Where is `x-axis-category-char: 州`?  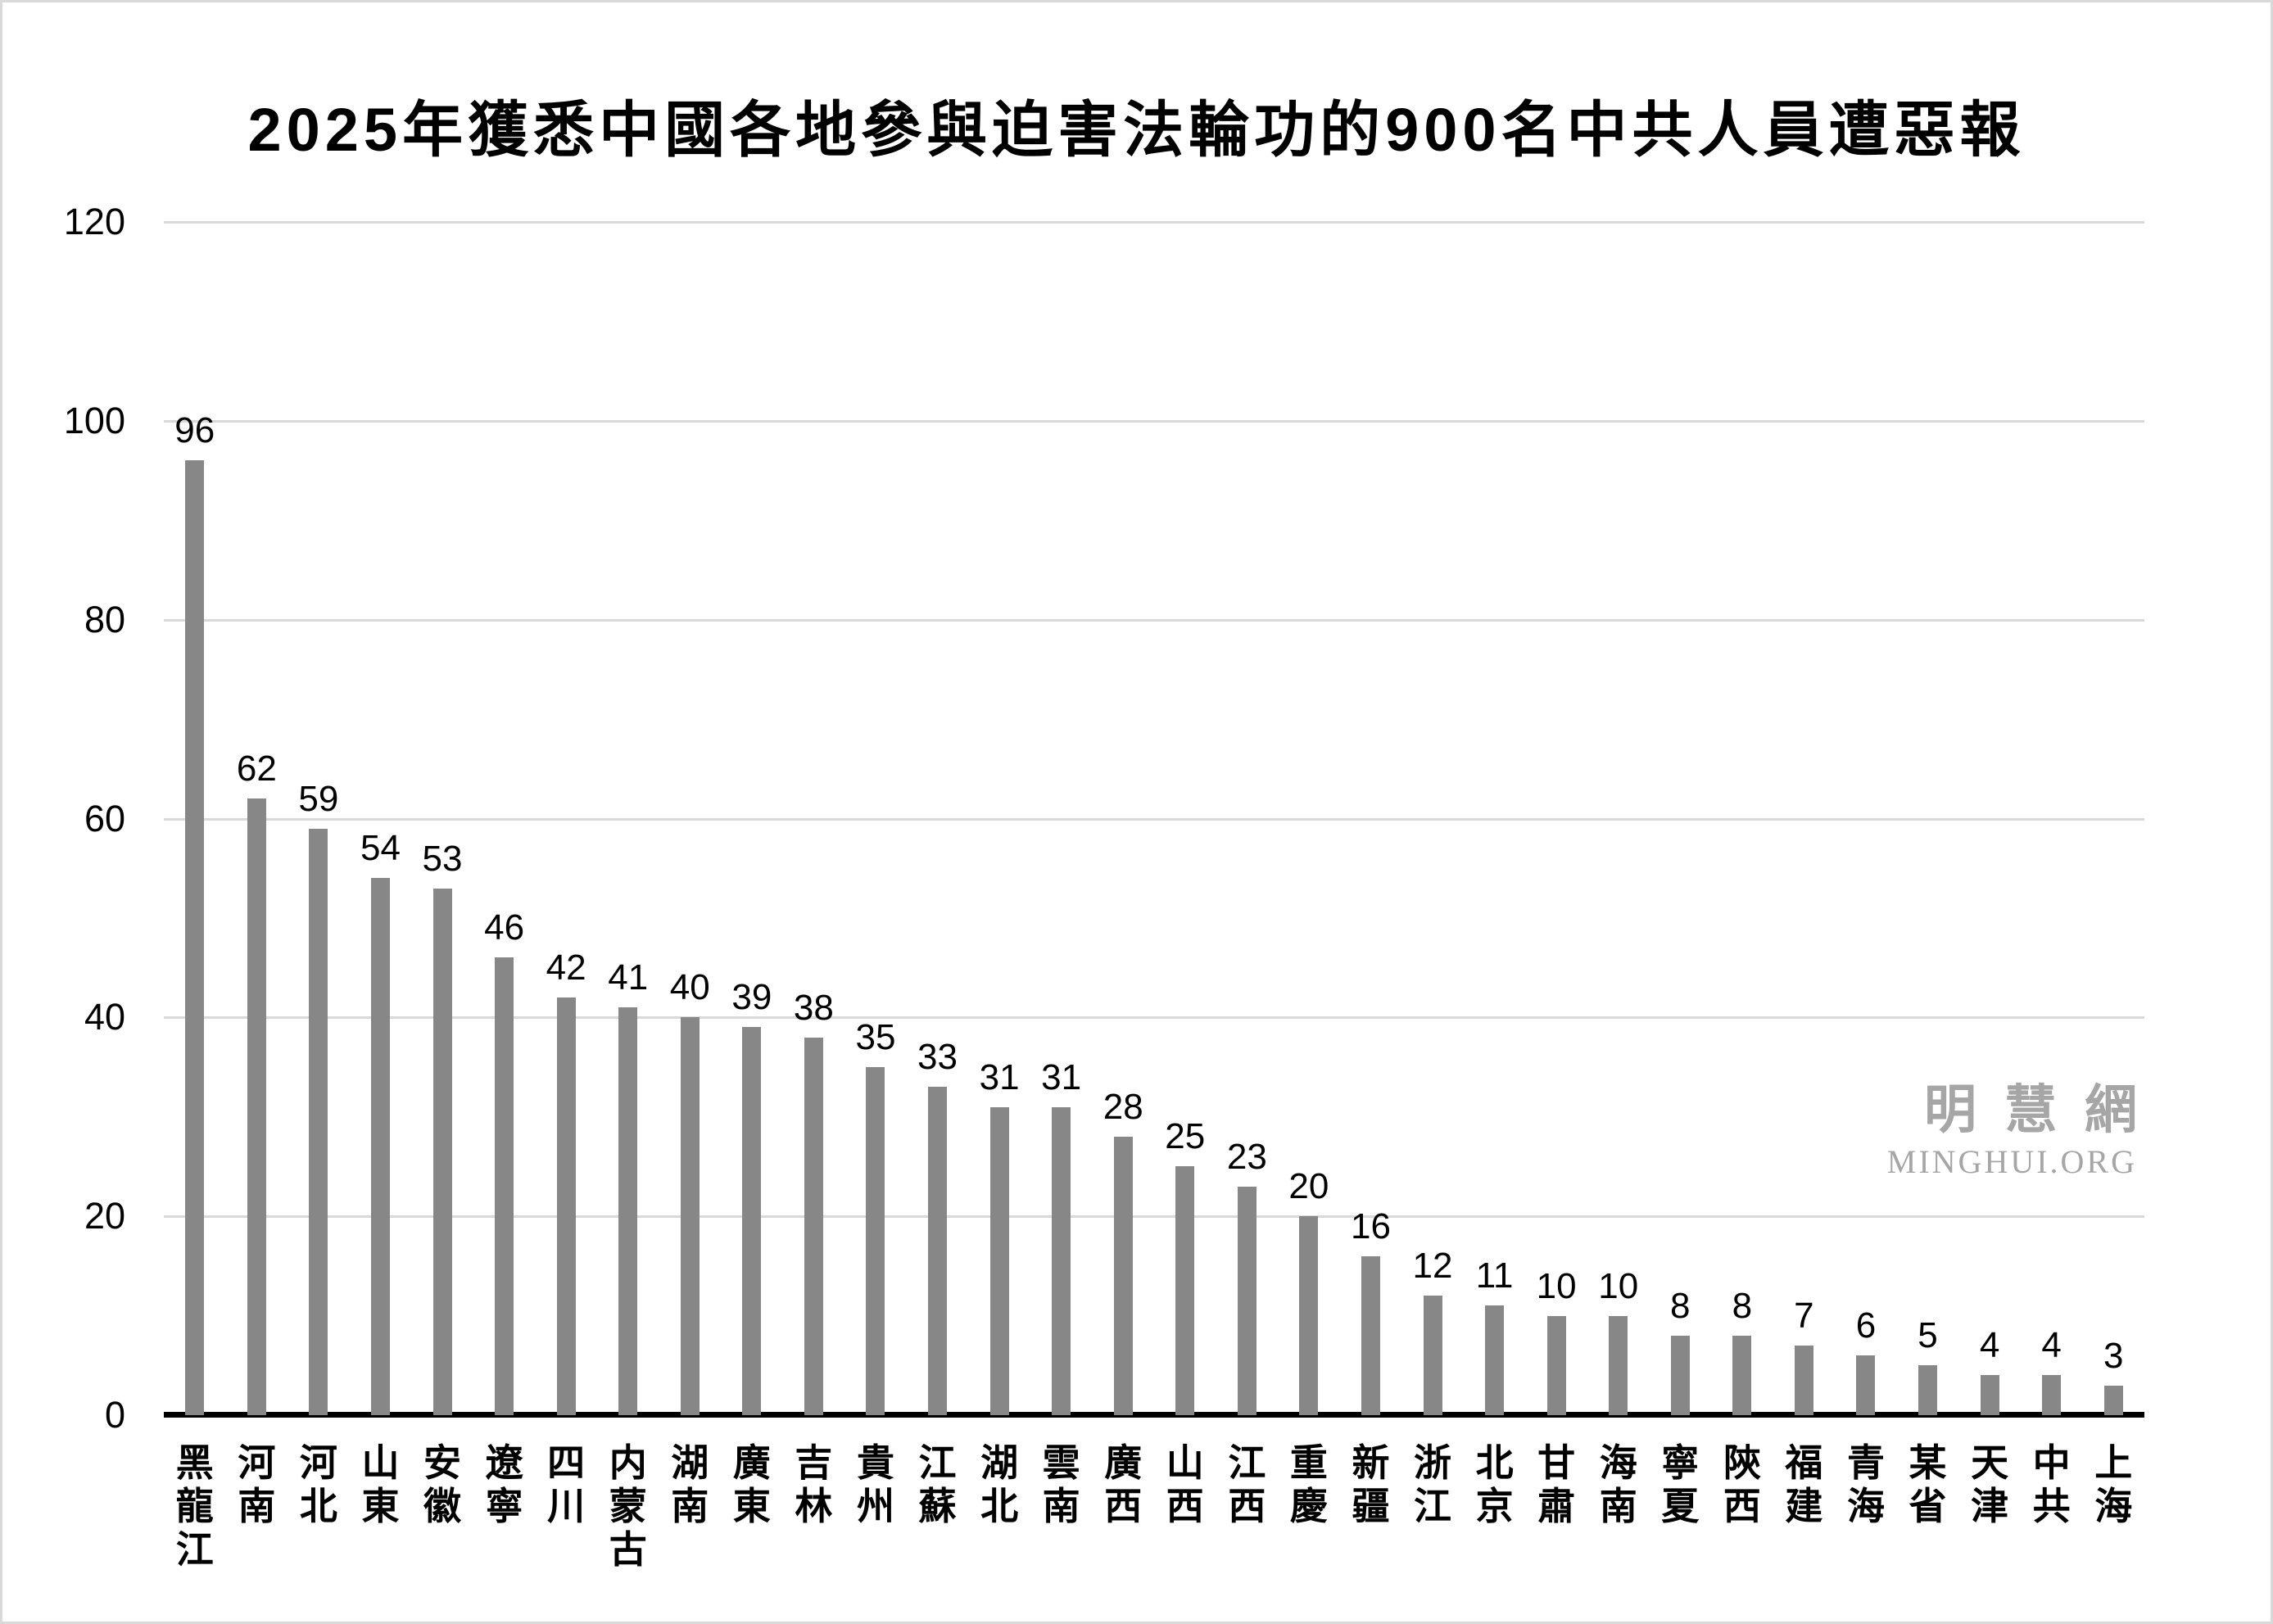 x-axis-category-char: 州 is located at coordinates (875, 1506).